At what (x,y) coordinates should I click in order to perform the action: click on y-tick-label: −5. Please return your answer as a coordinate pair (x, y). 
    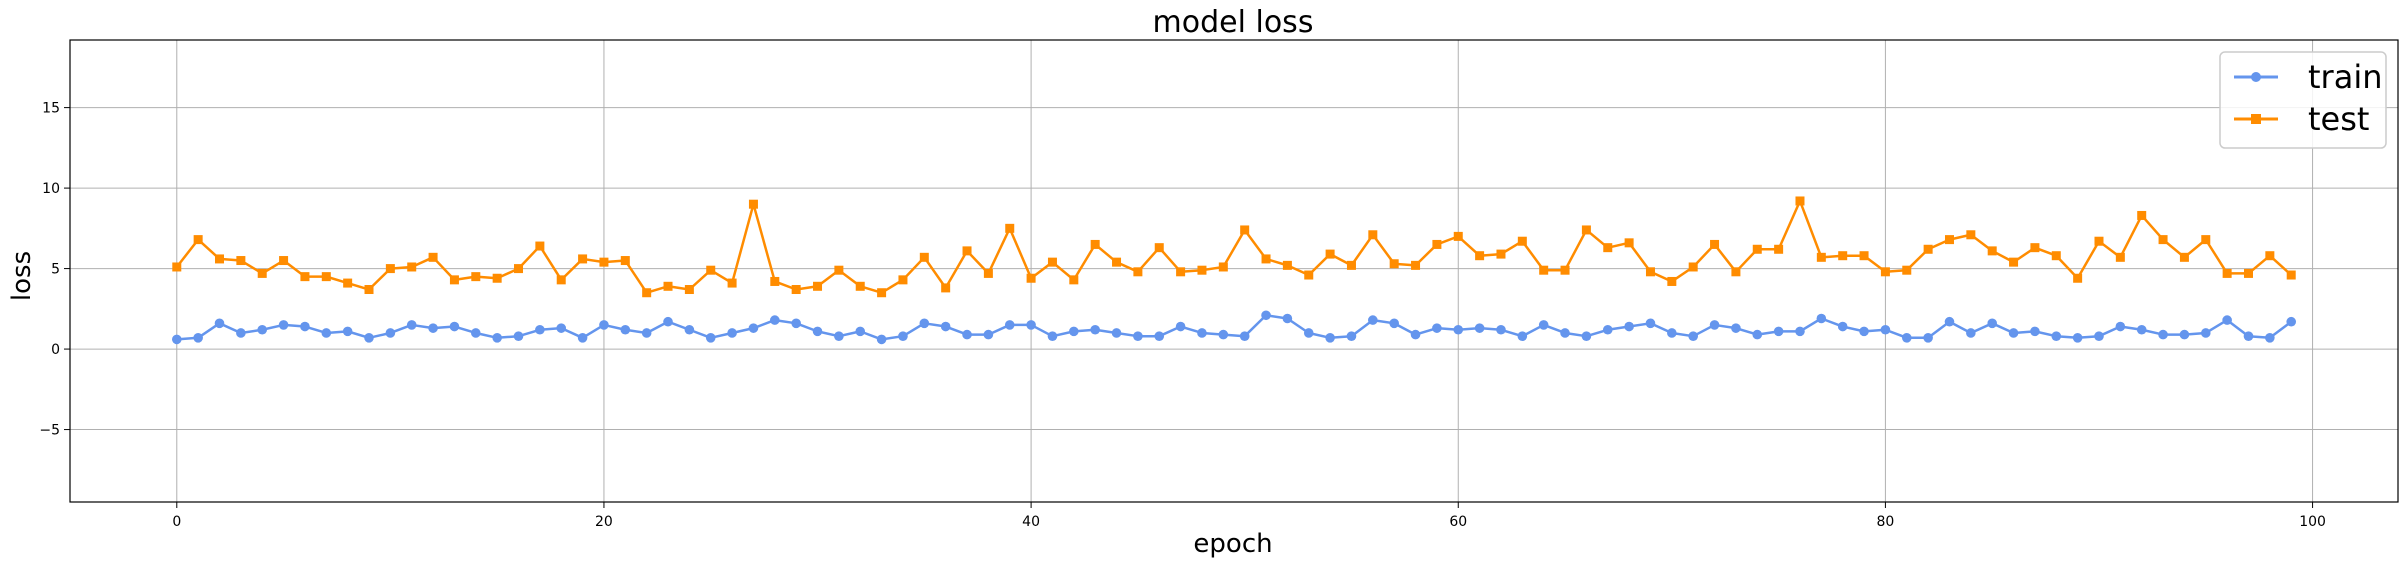
    Looking at the image, I should click on (49, 431).